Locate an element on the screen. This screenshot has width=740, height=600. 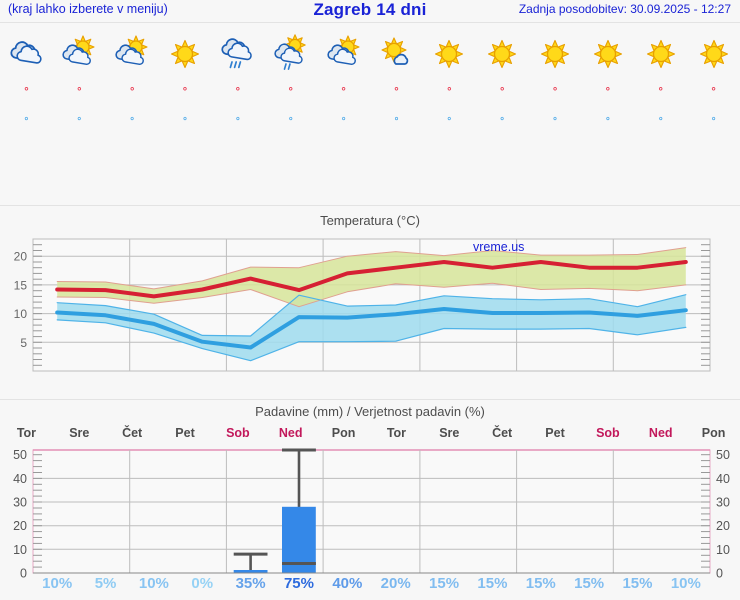
rain-shower-icon is located at coordinates (238, 54).